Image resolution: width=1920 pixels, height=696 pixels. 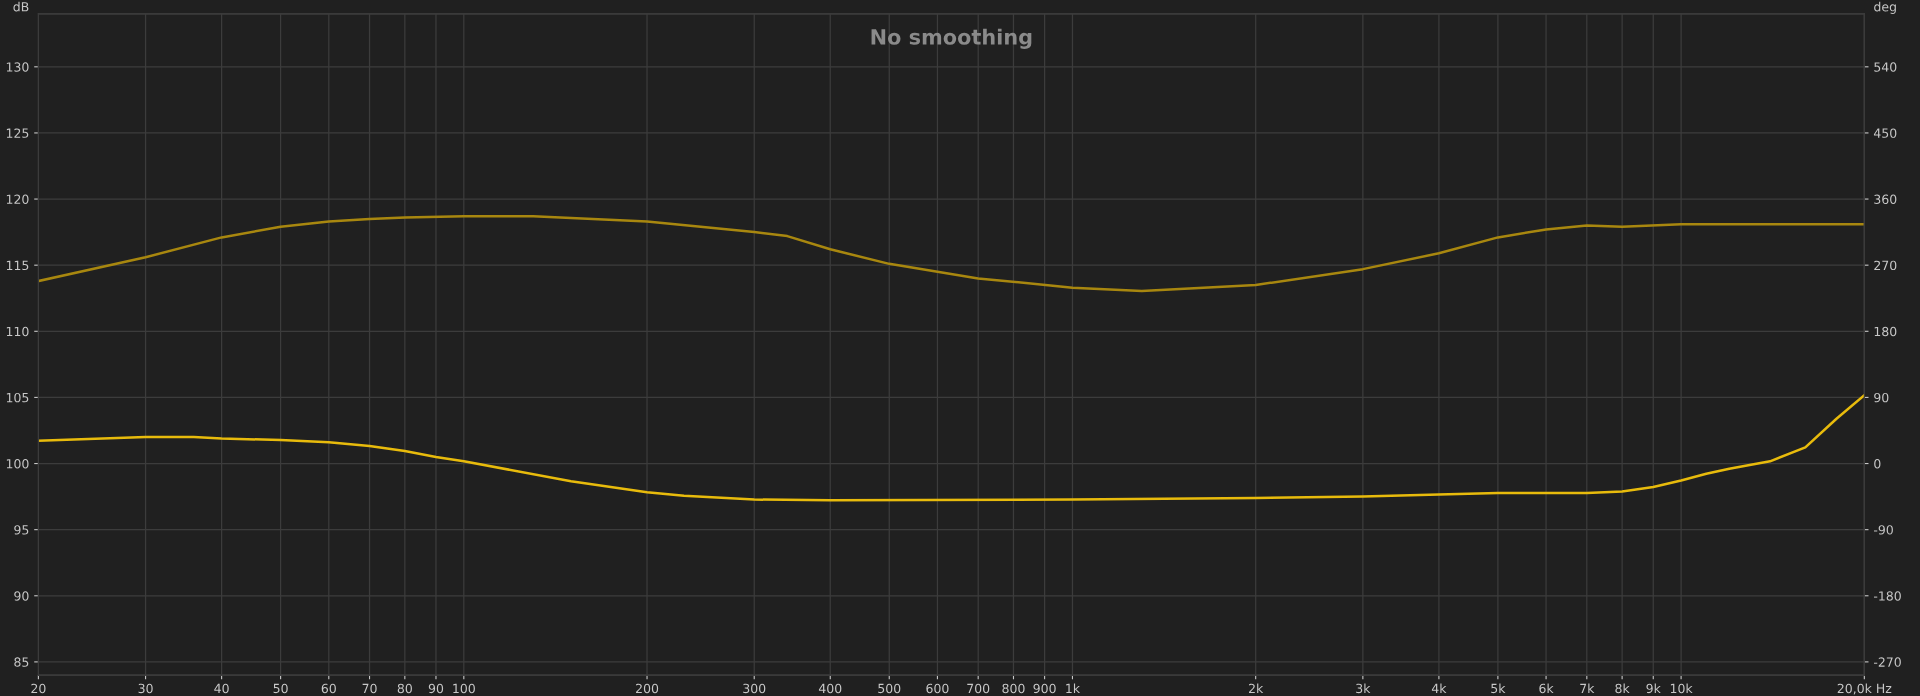 What do you see at coordinates (1885, 331) in the screenshot?
I see `y2-tick-label: 180` at bounding box center [1885, 331].